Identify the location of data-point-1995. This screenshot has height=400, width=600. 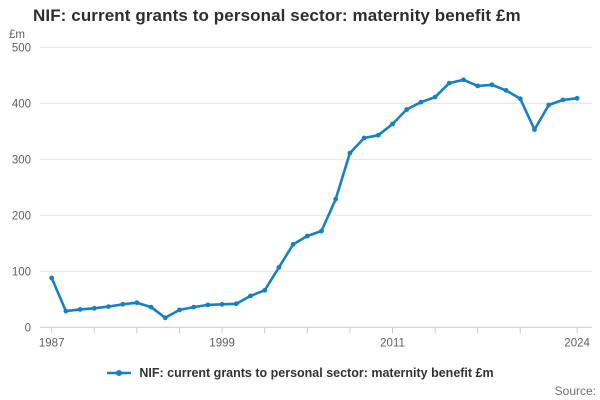
(165, 318).